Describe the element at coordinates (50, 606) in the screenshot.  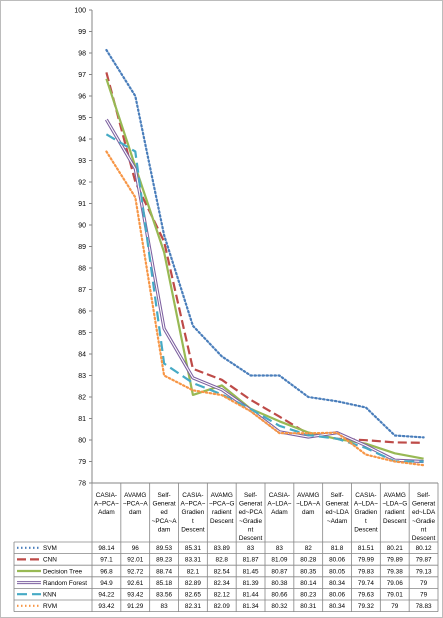
I see `legend-label: RVM` at that location.